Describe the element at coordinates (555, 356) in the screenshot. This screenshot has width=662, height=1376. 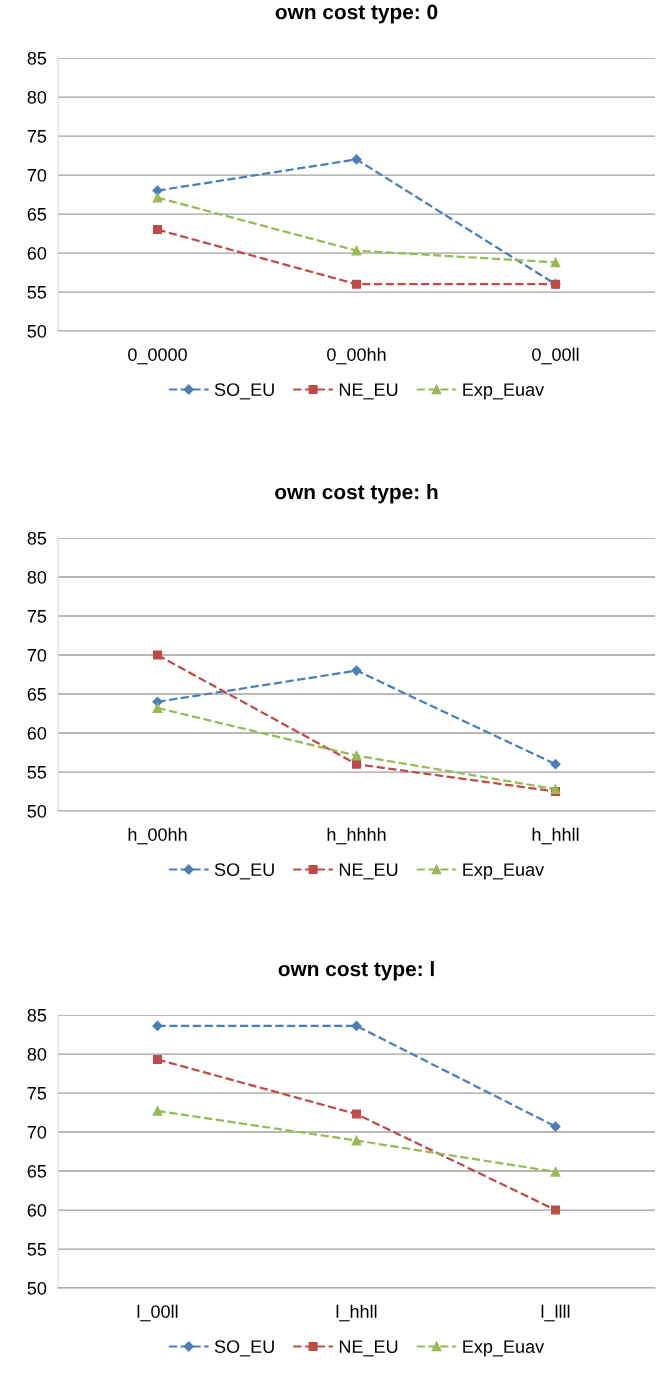
I see `x-tick-label: 0_00ll` at that location.